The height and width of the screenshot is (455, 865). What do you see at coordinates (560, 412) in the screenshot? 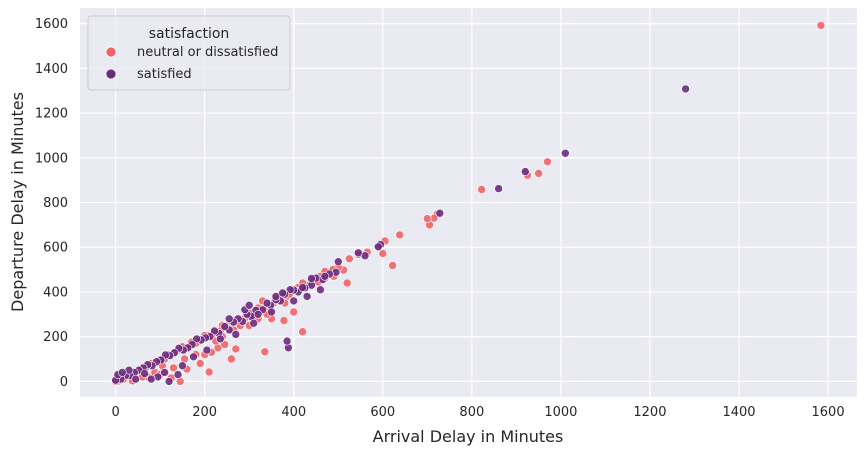
I see `x-tick-label: 1000` at bounding box center [560, 412].